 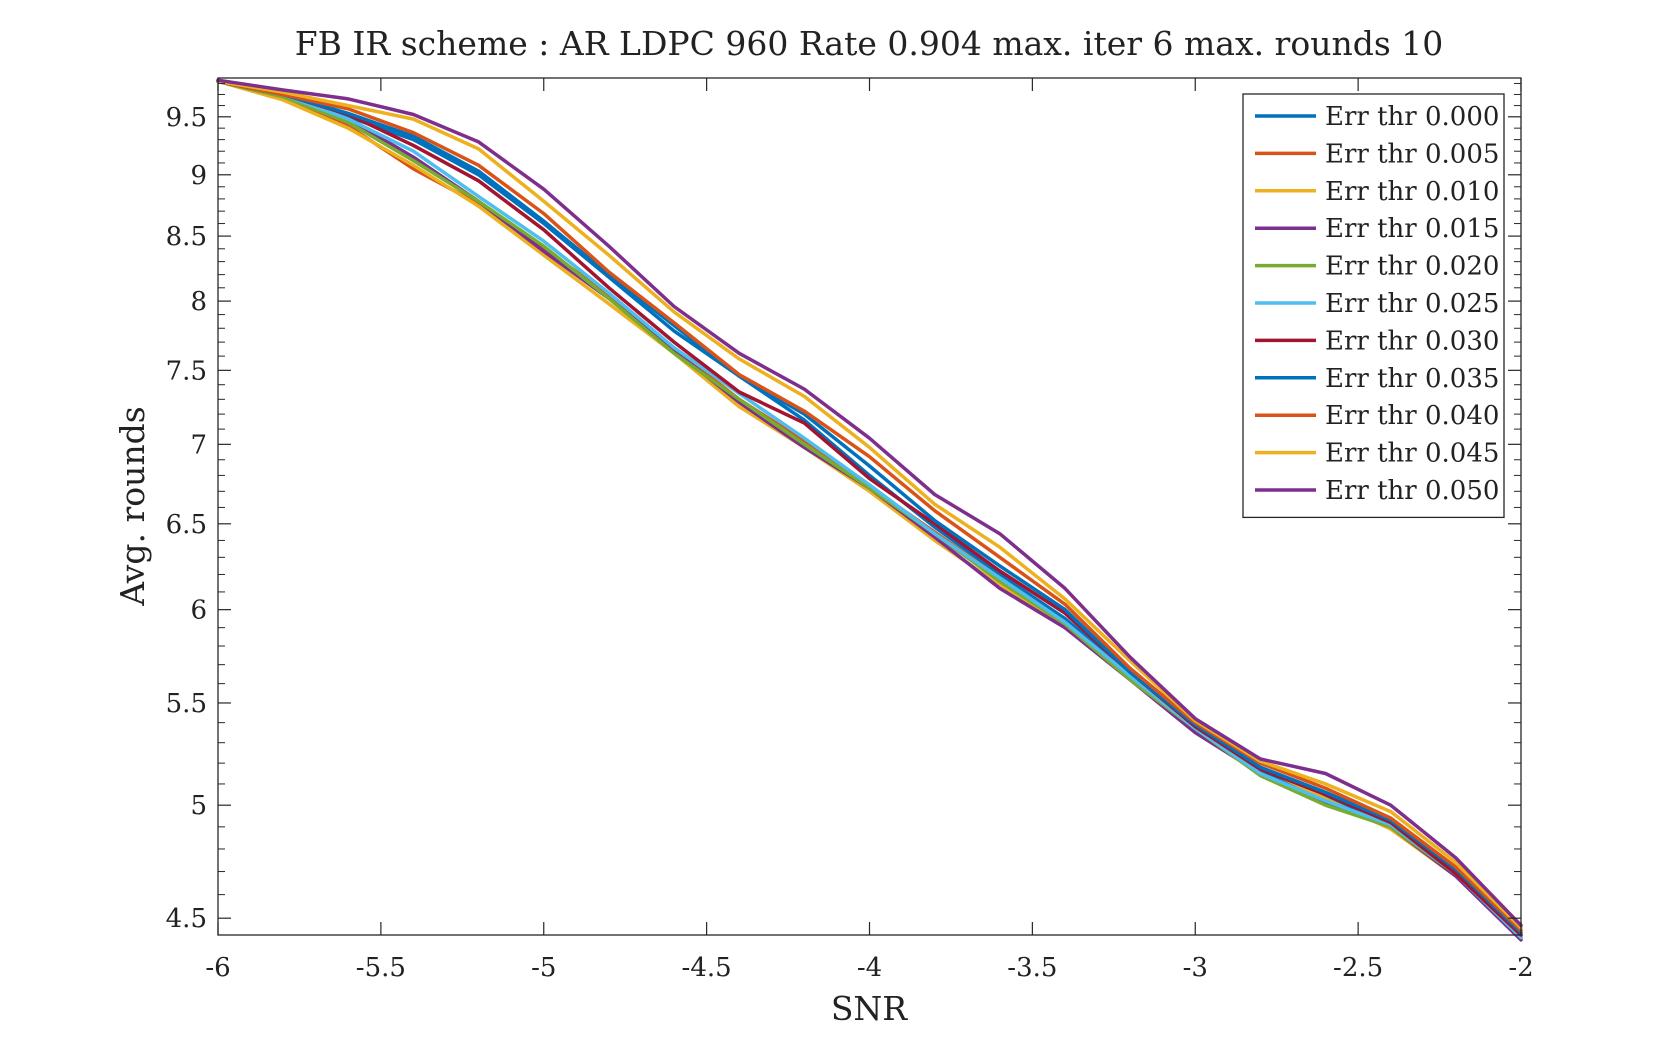 What do you see at coordinates (1032, 968) in the screenshot?
I see `x-tick-label: -3.5` at bounding box center [1032, 968].